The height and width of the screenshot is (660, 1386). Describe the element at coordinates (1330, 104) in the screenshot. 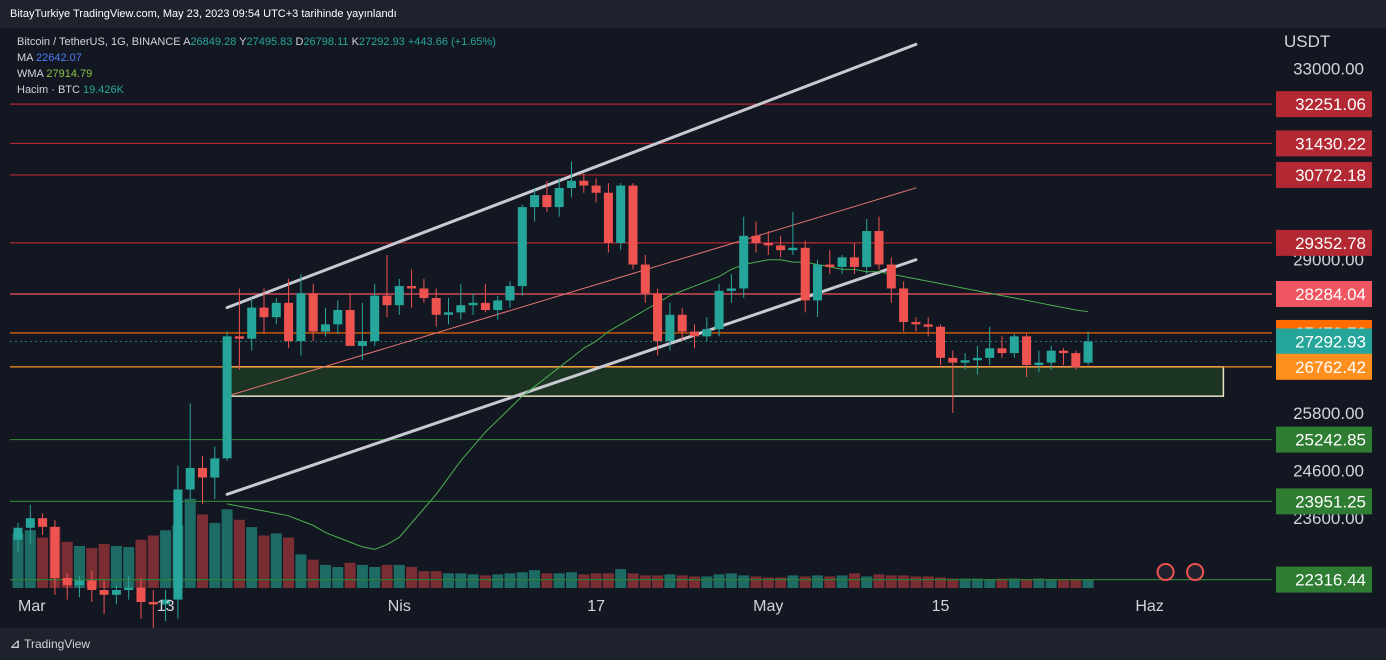

I see `price-level-label: 32251.06` at that location.